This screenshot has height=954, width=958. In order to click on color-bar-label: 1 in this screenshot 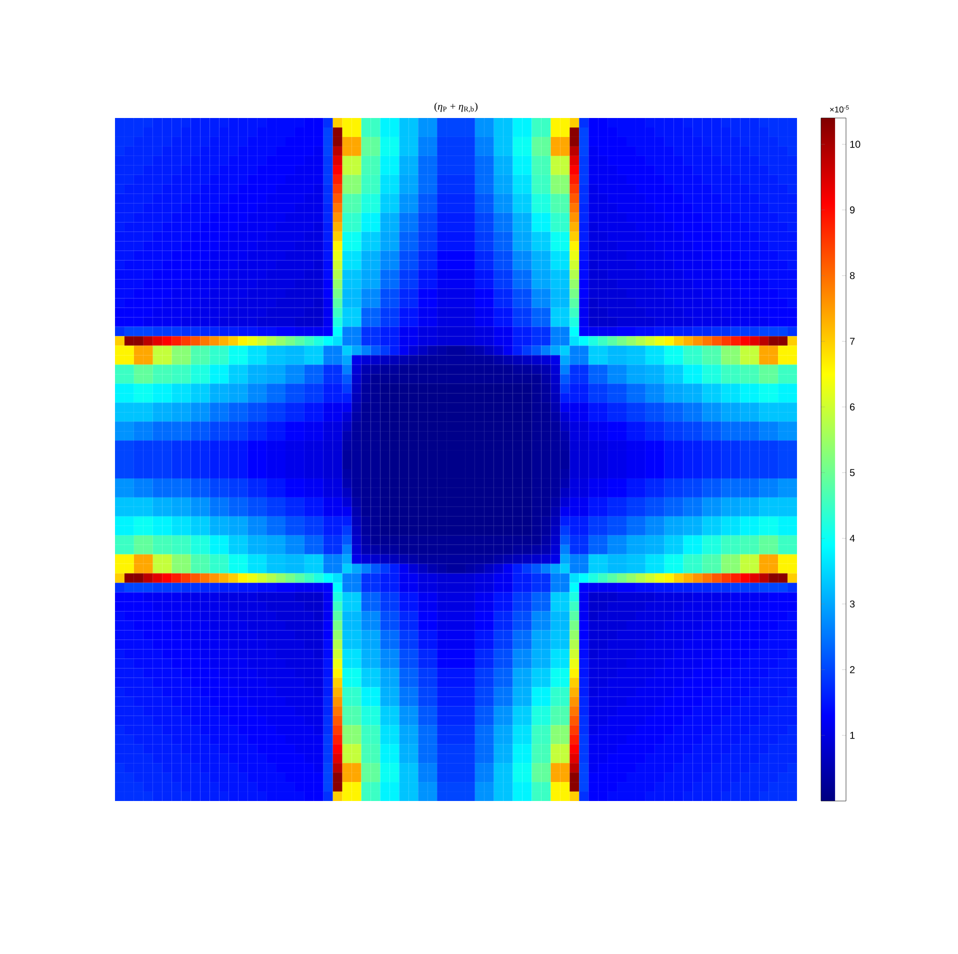, I will do `click(852, 735)`.